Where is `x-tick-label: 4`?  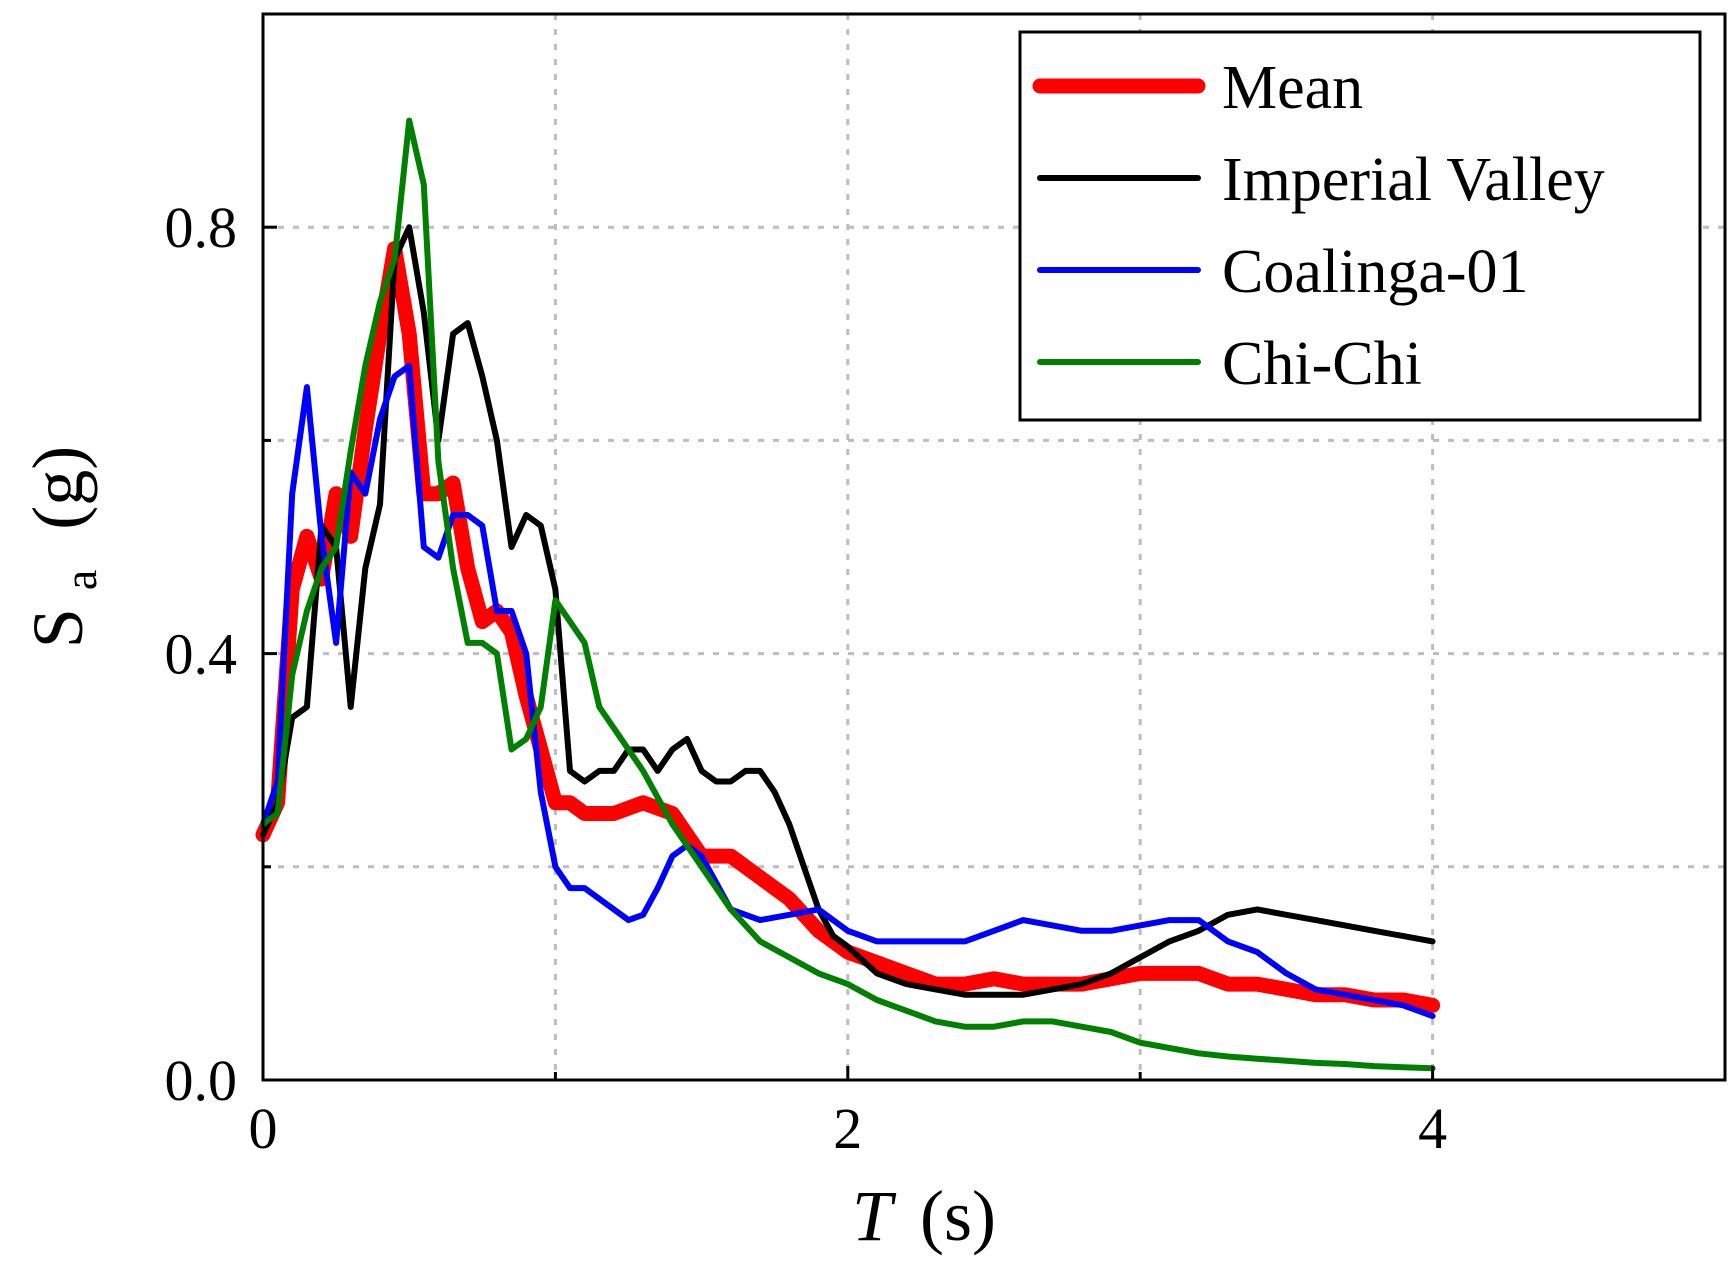
x-tick-label: 4 is located at coordinates (1432, 1128).